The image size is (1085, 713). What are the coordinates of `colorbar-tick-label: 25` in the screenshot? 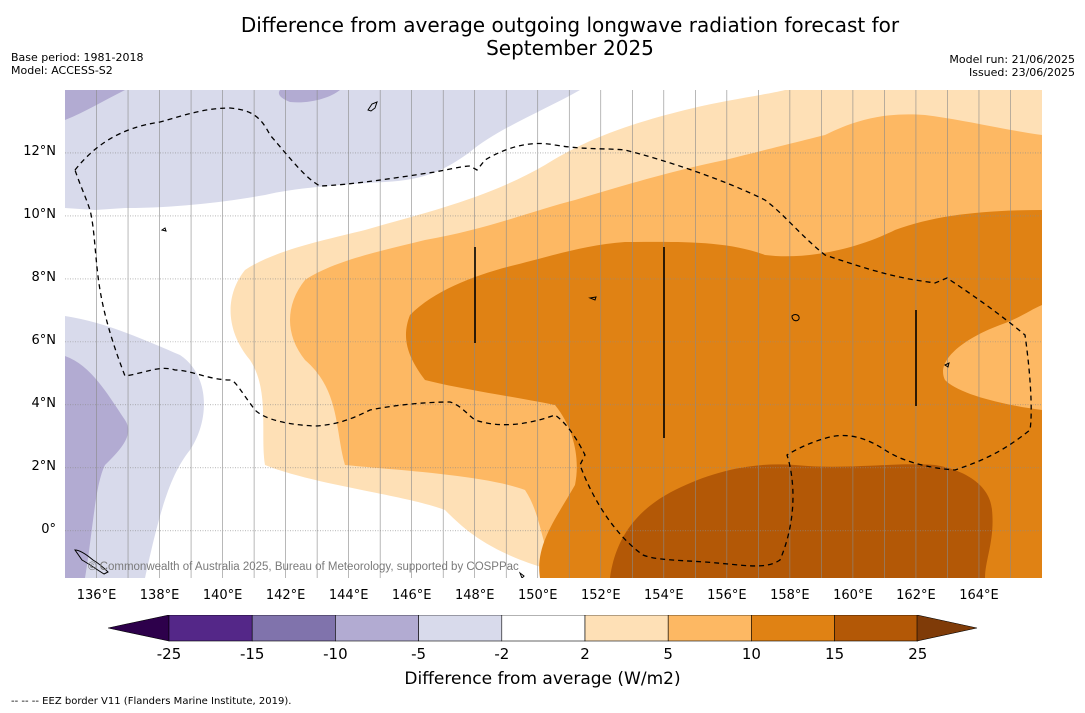 It's located at (918, 654).